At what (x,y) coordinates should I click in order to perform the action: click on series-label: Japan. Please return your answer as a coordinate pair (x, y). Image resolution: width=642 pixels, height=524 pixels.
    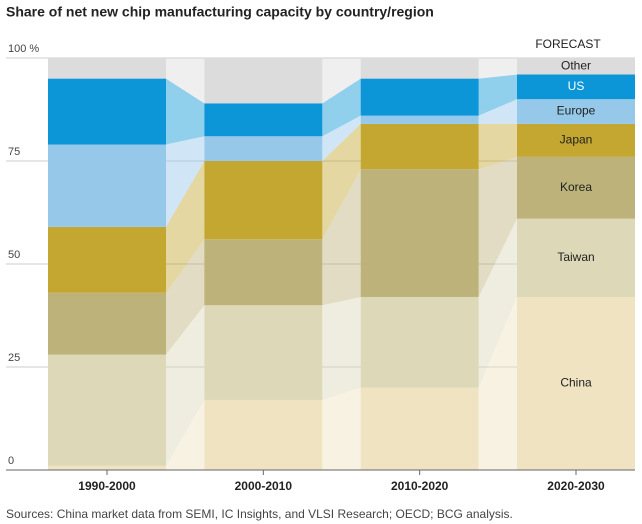
    Looking at the image, I should click on (576, 140).